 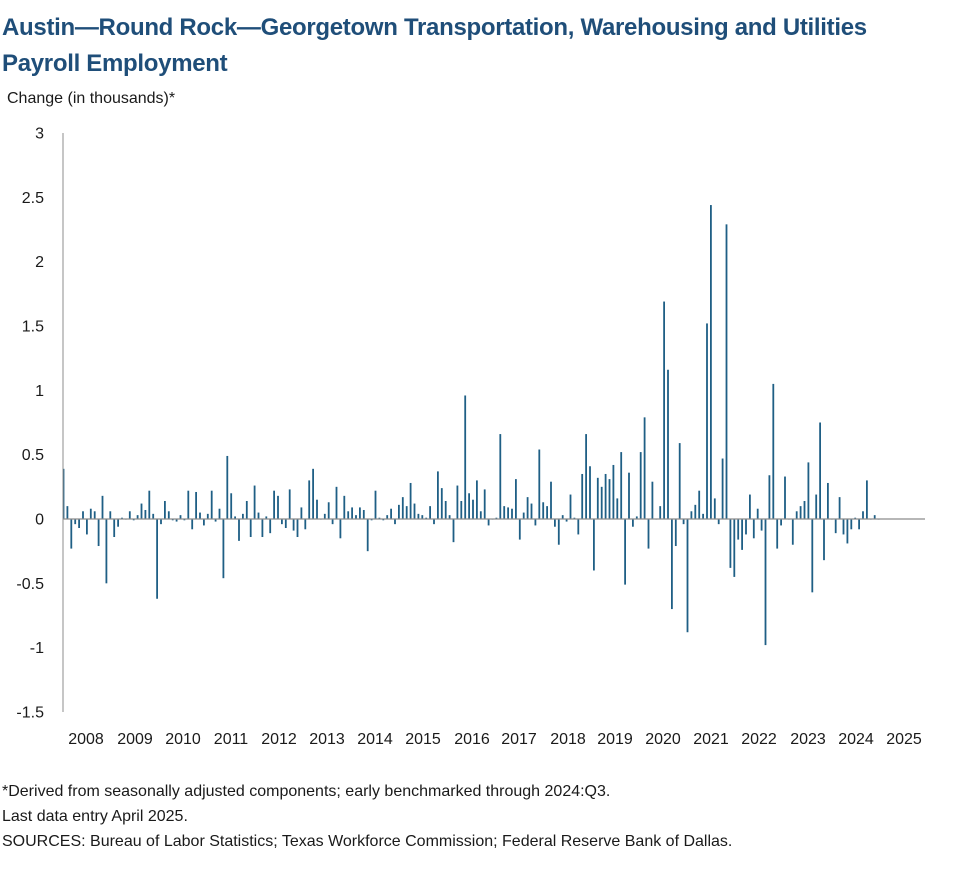 What do you see at coordinates (519, 739) in the screenshot?
I see `x-tick-label: 2017` at bounding box center [519, 739].